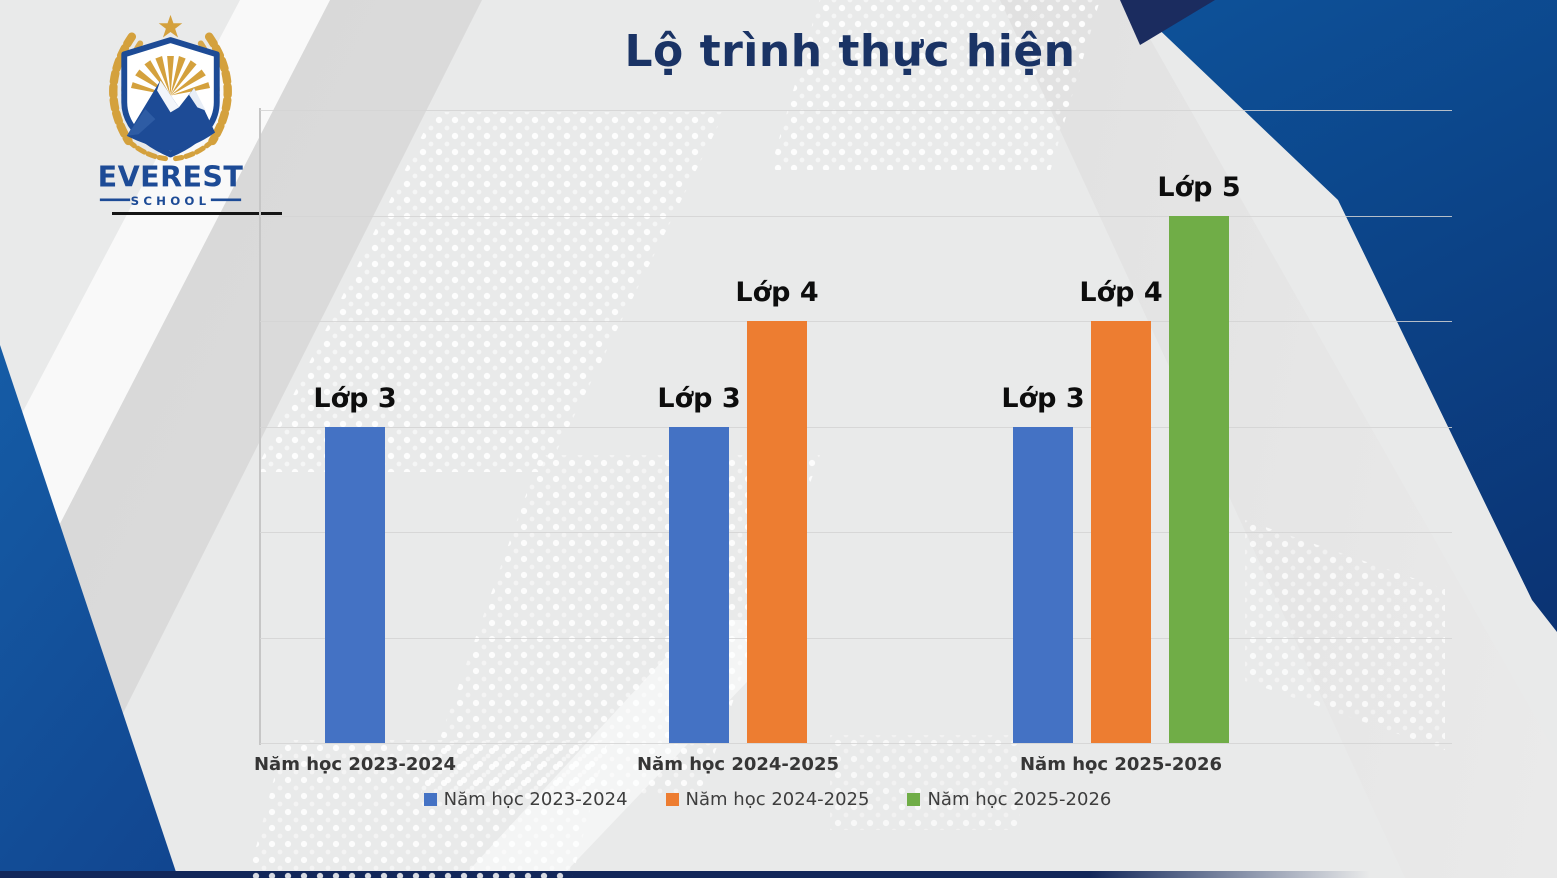 This screenshot has height=878, width=1557. Describe the element at coordinates (1121, 764) in the screenshot. I see `category-label: Năm học 2025-2026` at that location.